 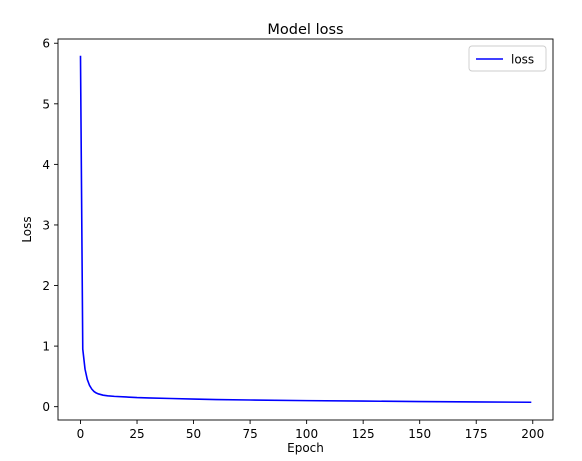 What do you see at coordinates (419, 434) in the screenshot?
I see `x-tick-label: 150` at bounding box center [419, 434].